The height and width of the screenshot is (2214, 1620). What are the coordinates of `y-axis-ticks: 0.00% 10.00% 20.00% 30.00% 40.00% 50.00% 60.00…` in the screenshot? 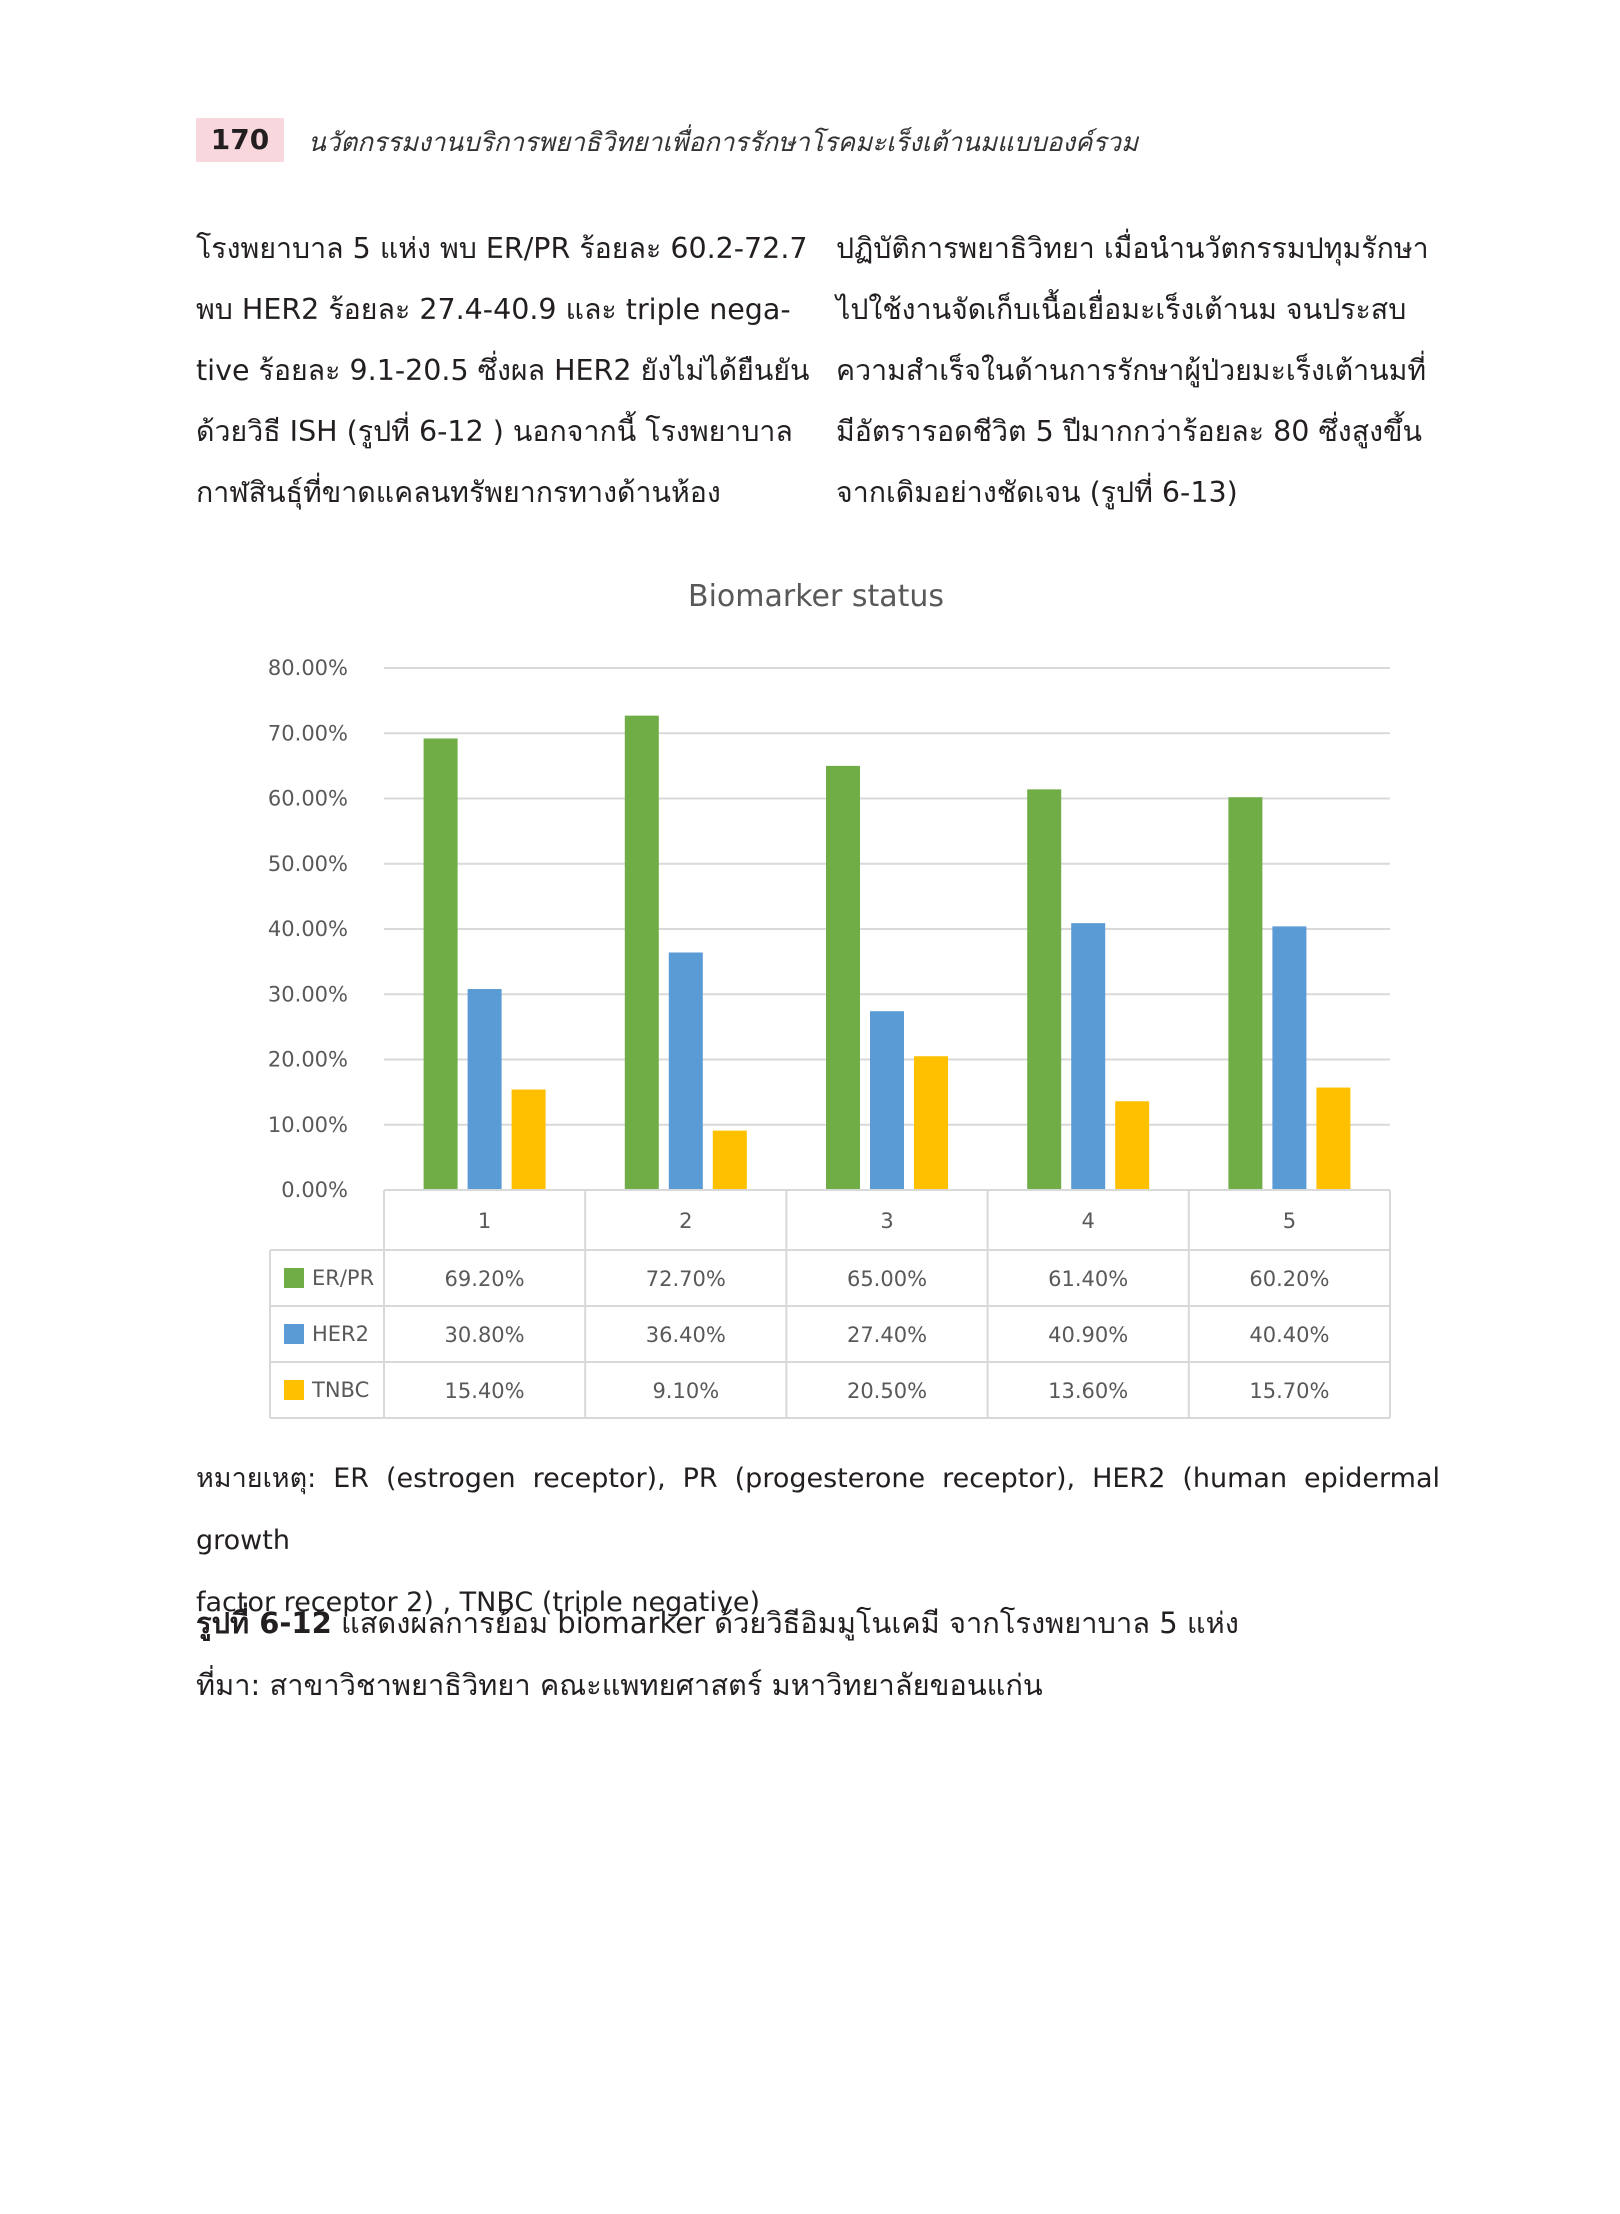 It's located at (308, 929).